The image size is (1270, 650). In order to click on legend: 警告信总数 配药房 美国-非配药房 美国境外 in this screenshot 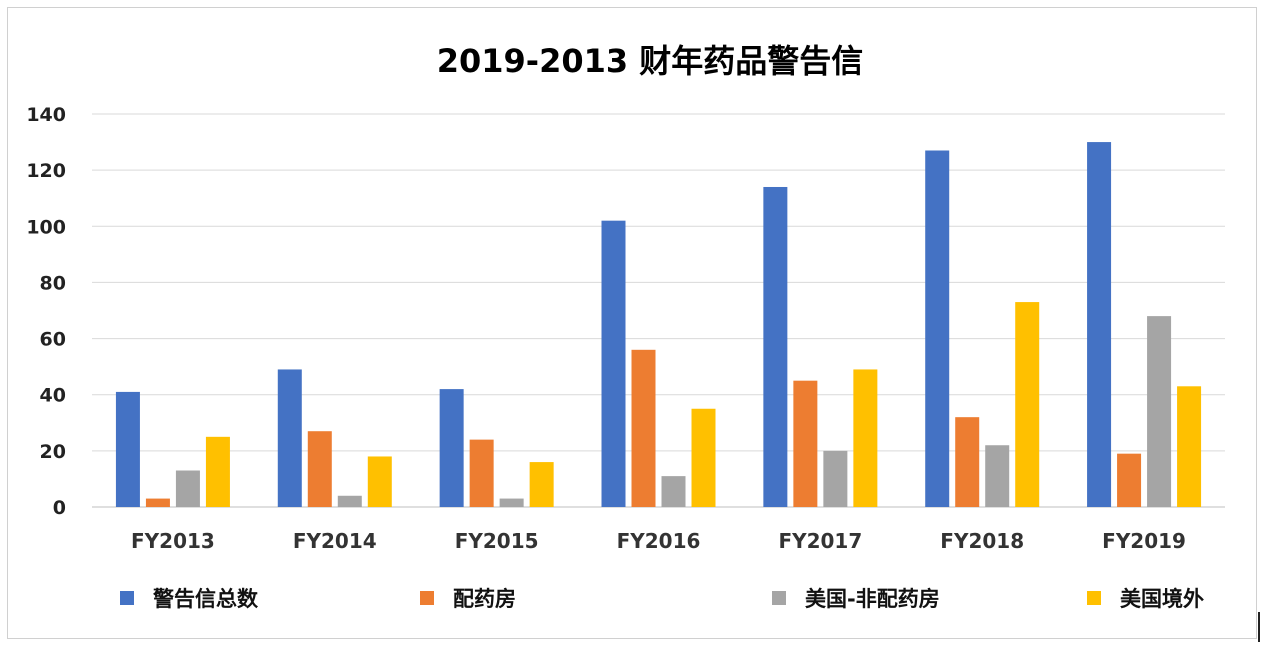, I will do `click(662, 599)`.